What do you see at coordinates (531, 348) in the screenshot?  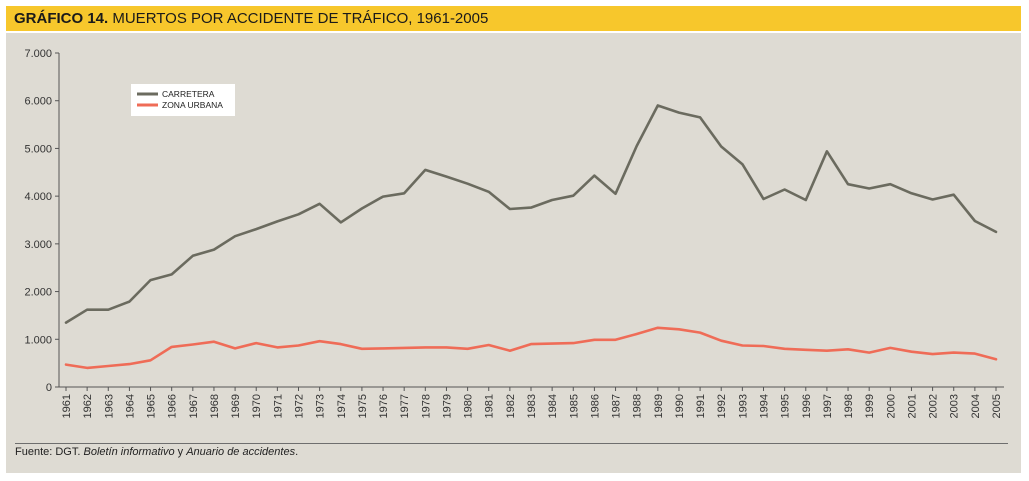 I see `series-line-zona-urbana` at bounding box center [531, 348].